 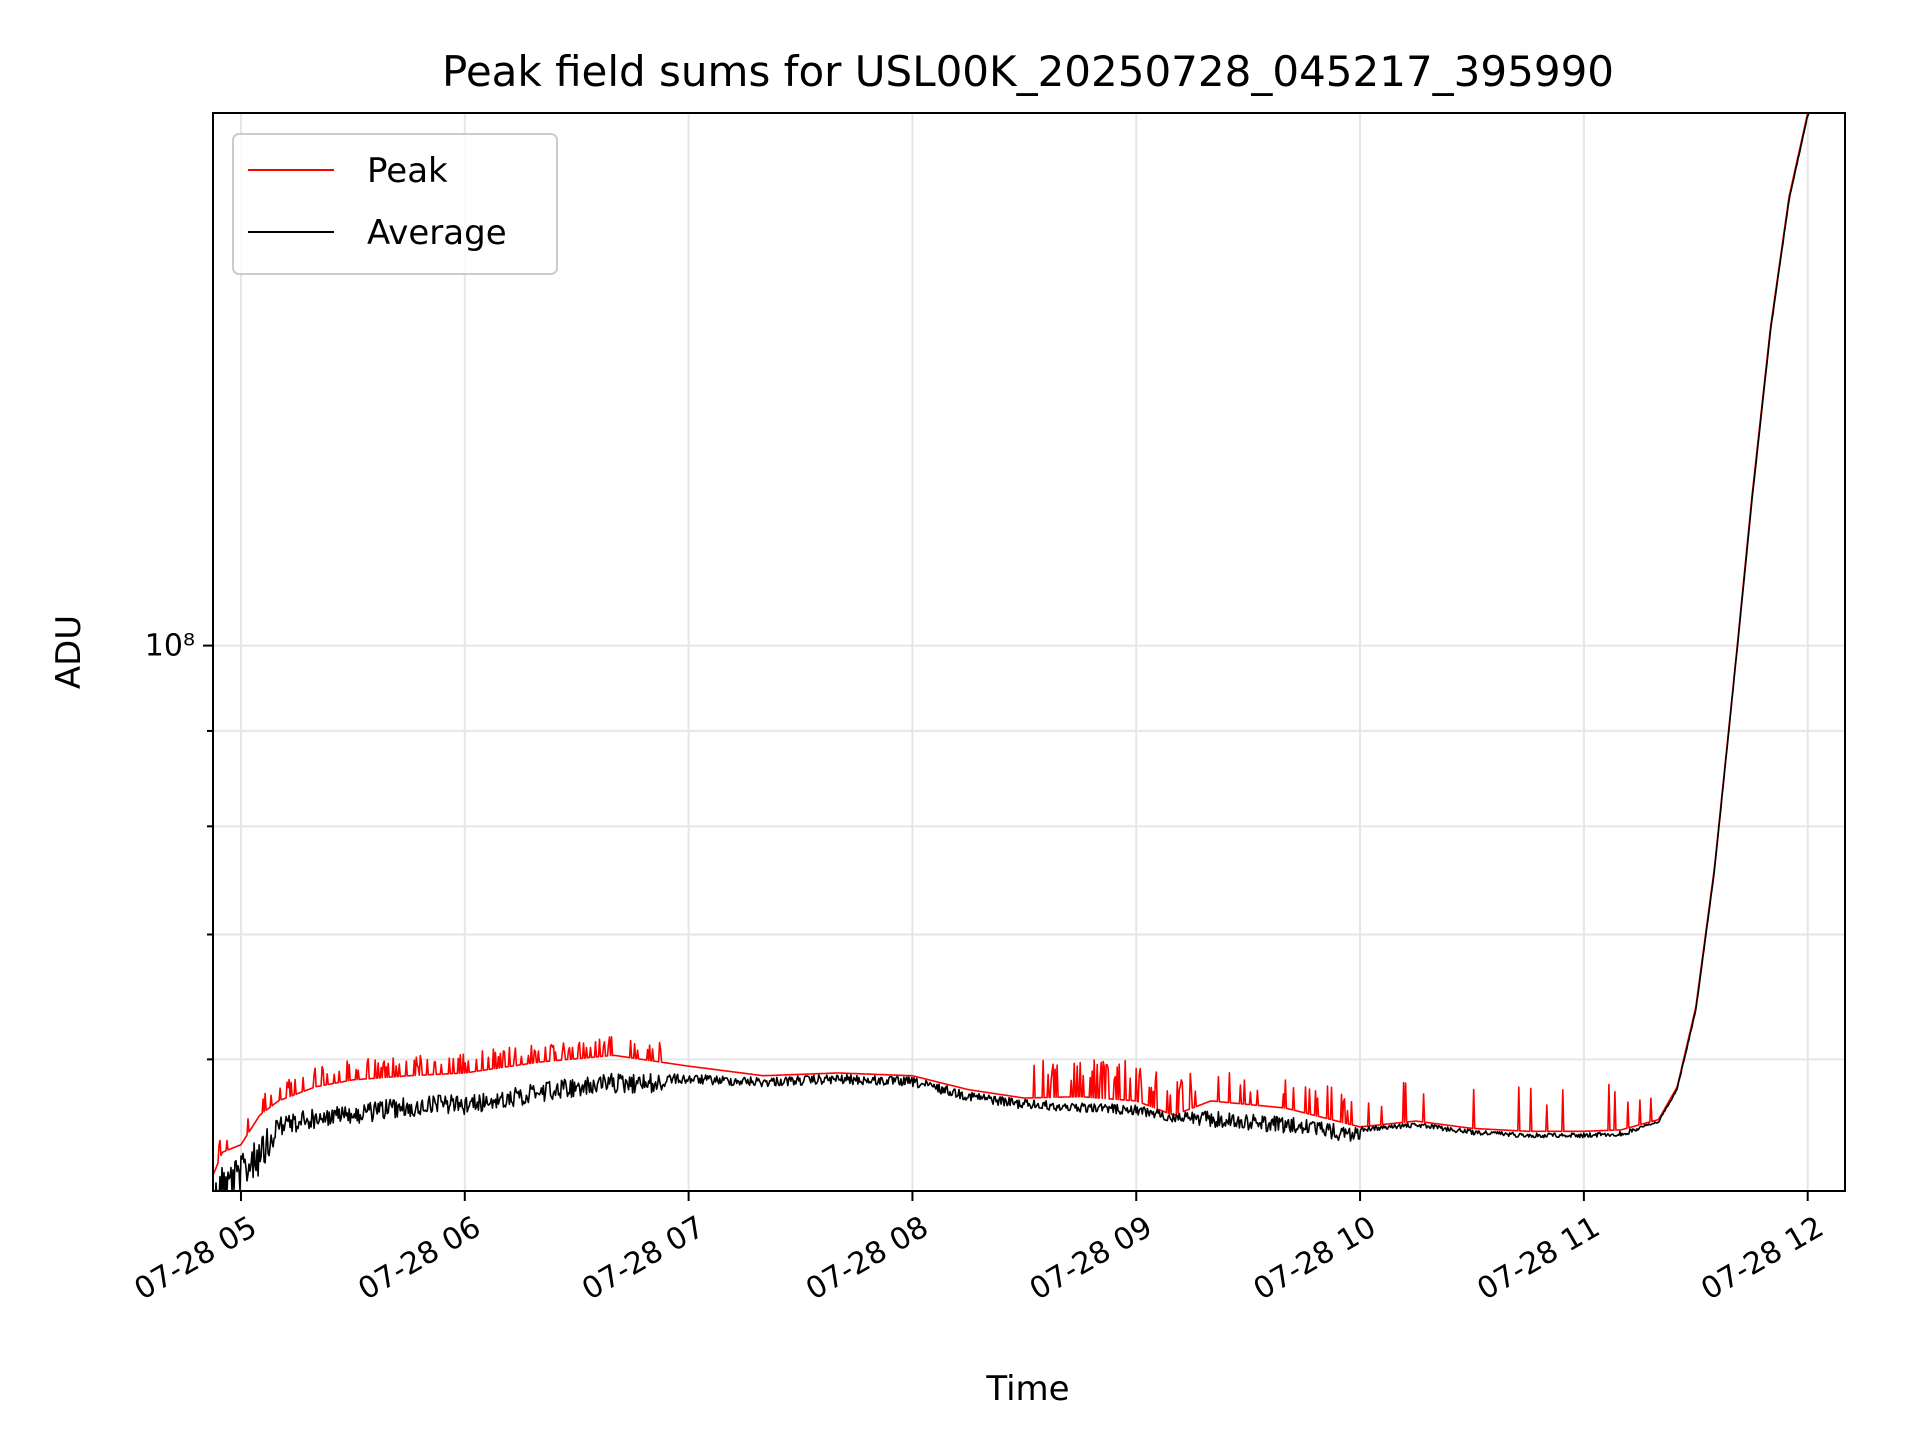 I want to click on legend: Peak Average, so click(x=395, y=204).